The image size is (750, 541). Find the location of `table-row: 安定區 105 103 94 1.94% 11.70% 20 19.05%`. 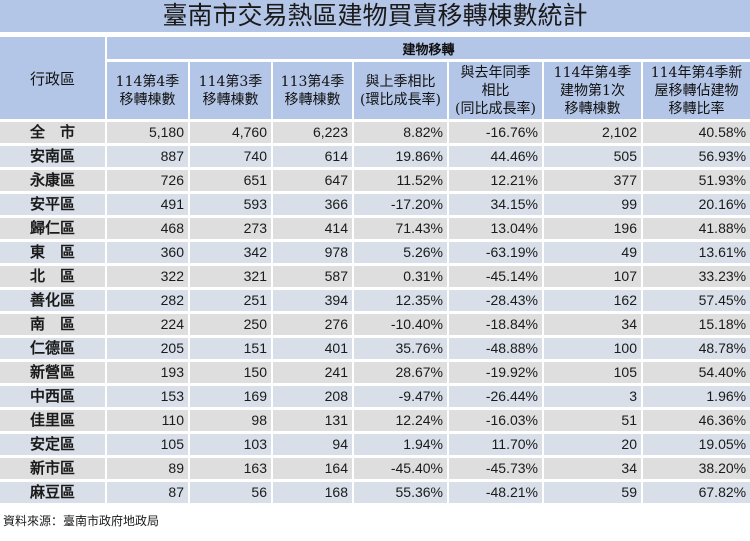

table-row: 安定區 105 103 94 1.94% 11.70% 20 19.05% is located at coordinates (375, 444).